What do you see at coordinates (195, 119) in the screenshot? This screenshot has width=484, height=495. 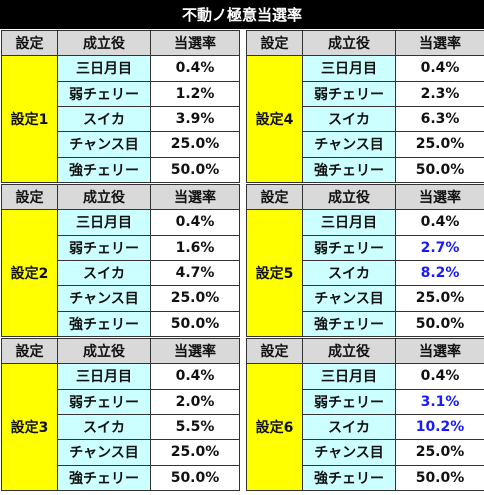 I see `rate-cell: 3.9%` at bounding box center [195, 119].